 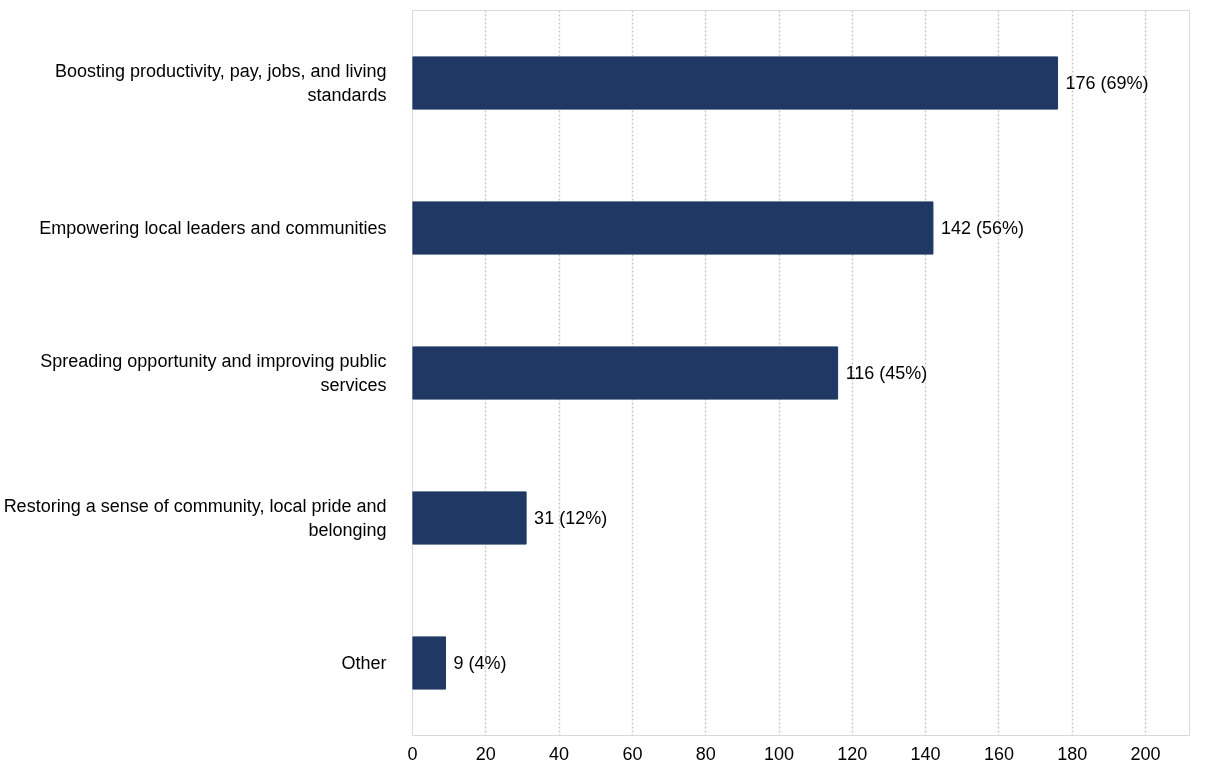 What do you see at coordinates (480, 663) in the screenshot?
I see `data-label: 9 (4%)` at bounding box center [480, 663].